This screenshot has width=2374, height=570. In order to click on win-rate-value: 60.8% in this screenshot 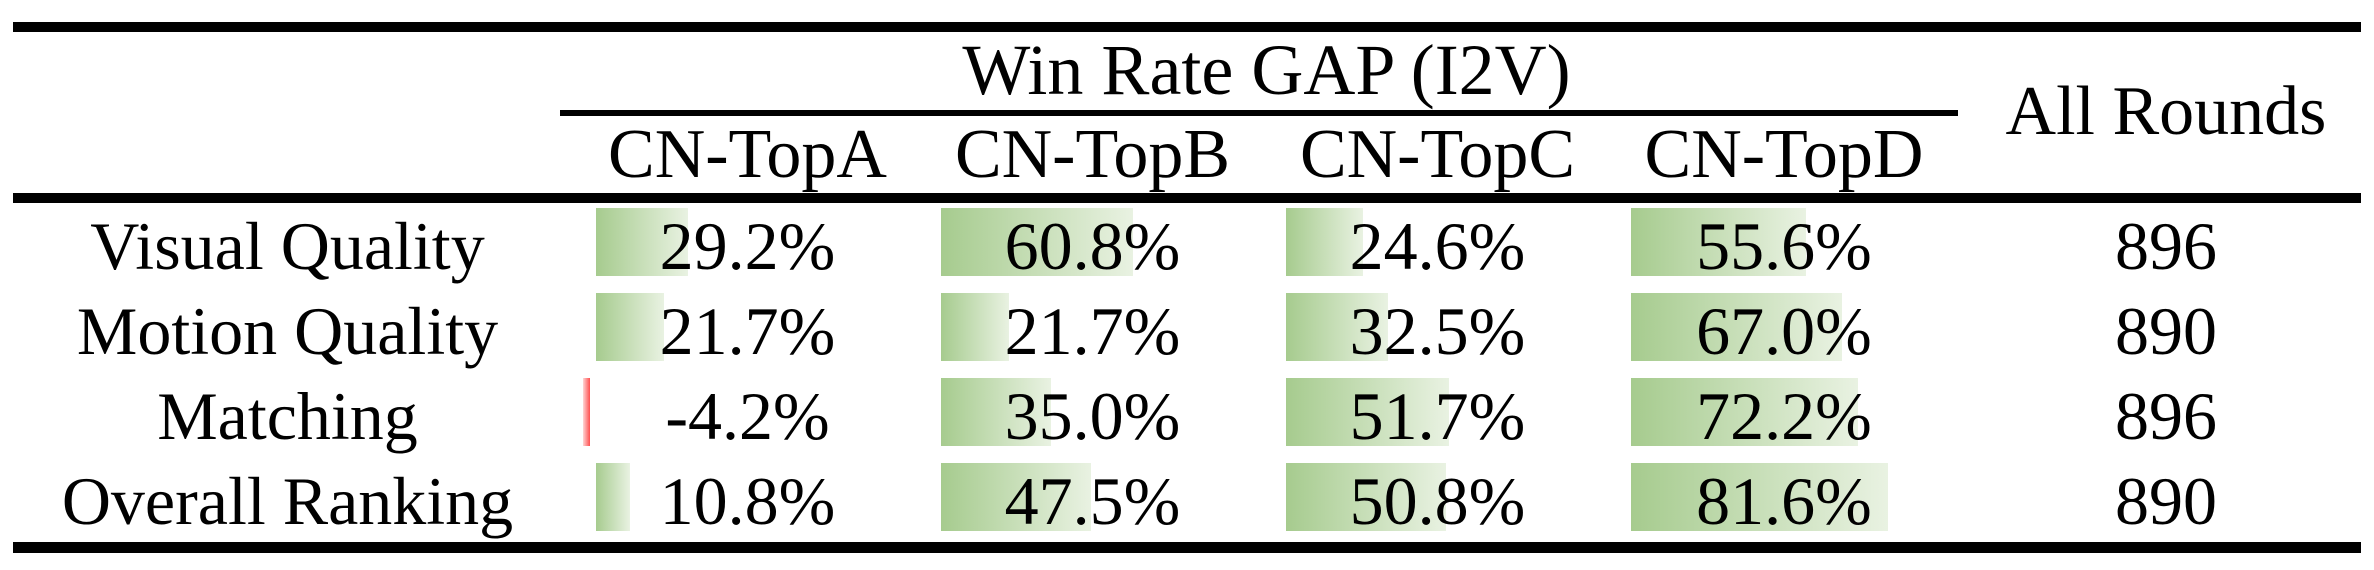, I will do `click(1092, 246)`.